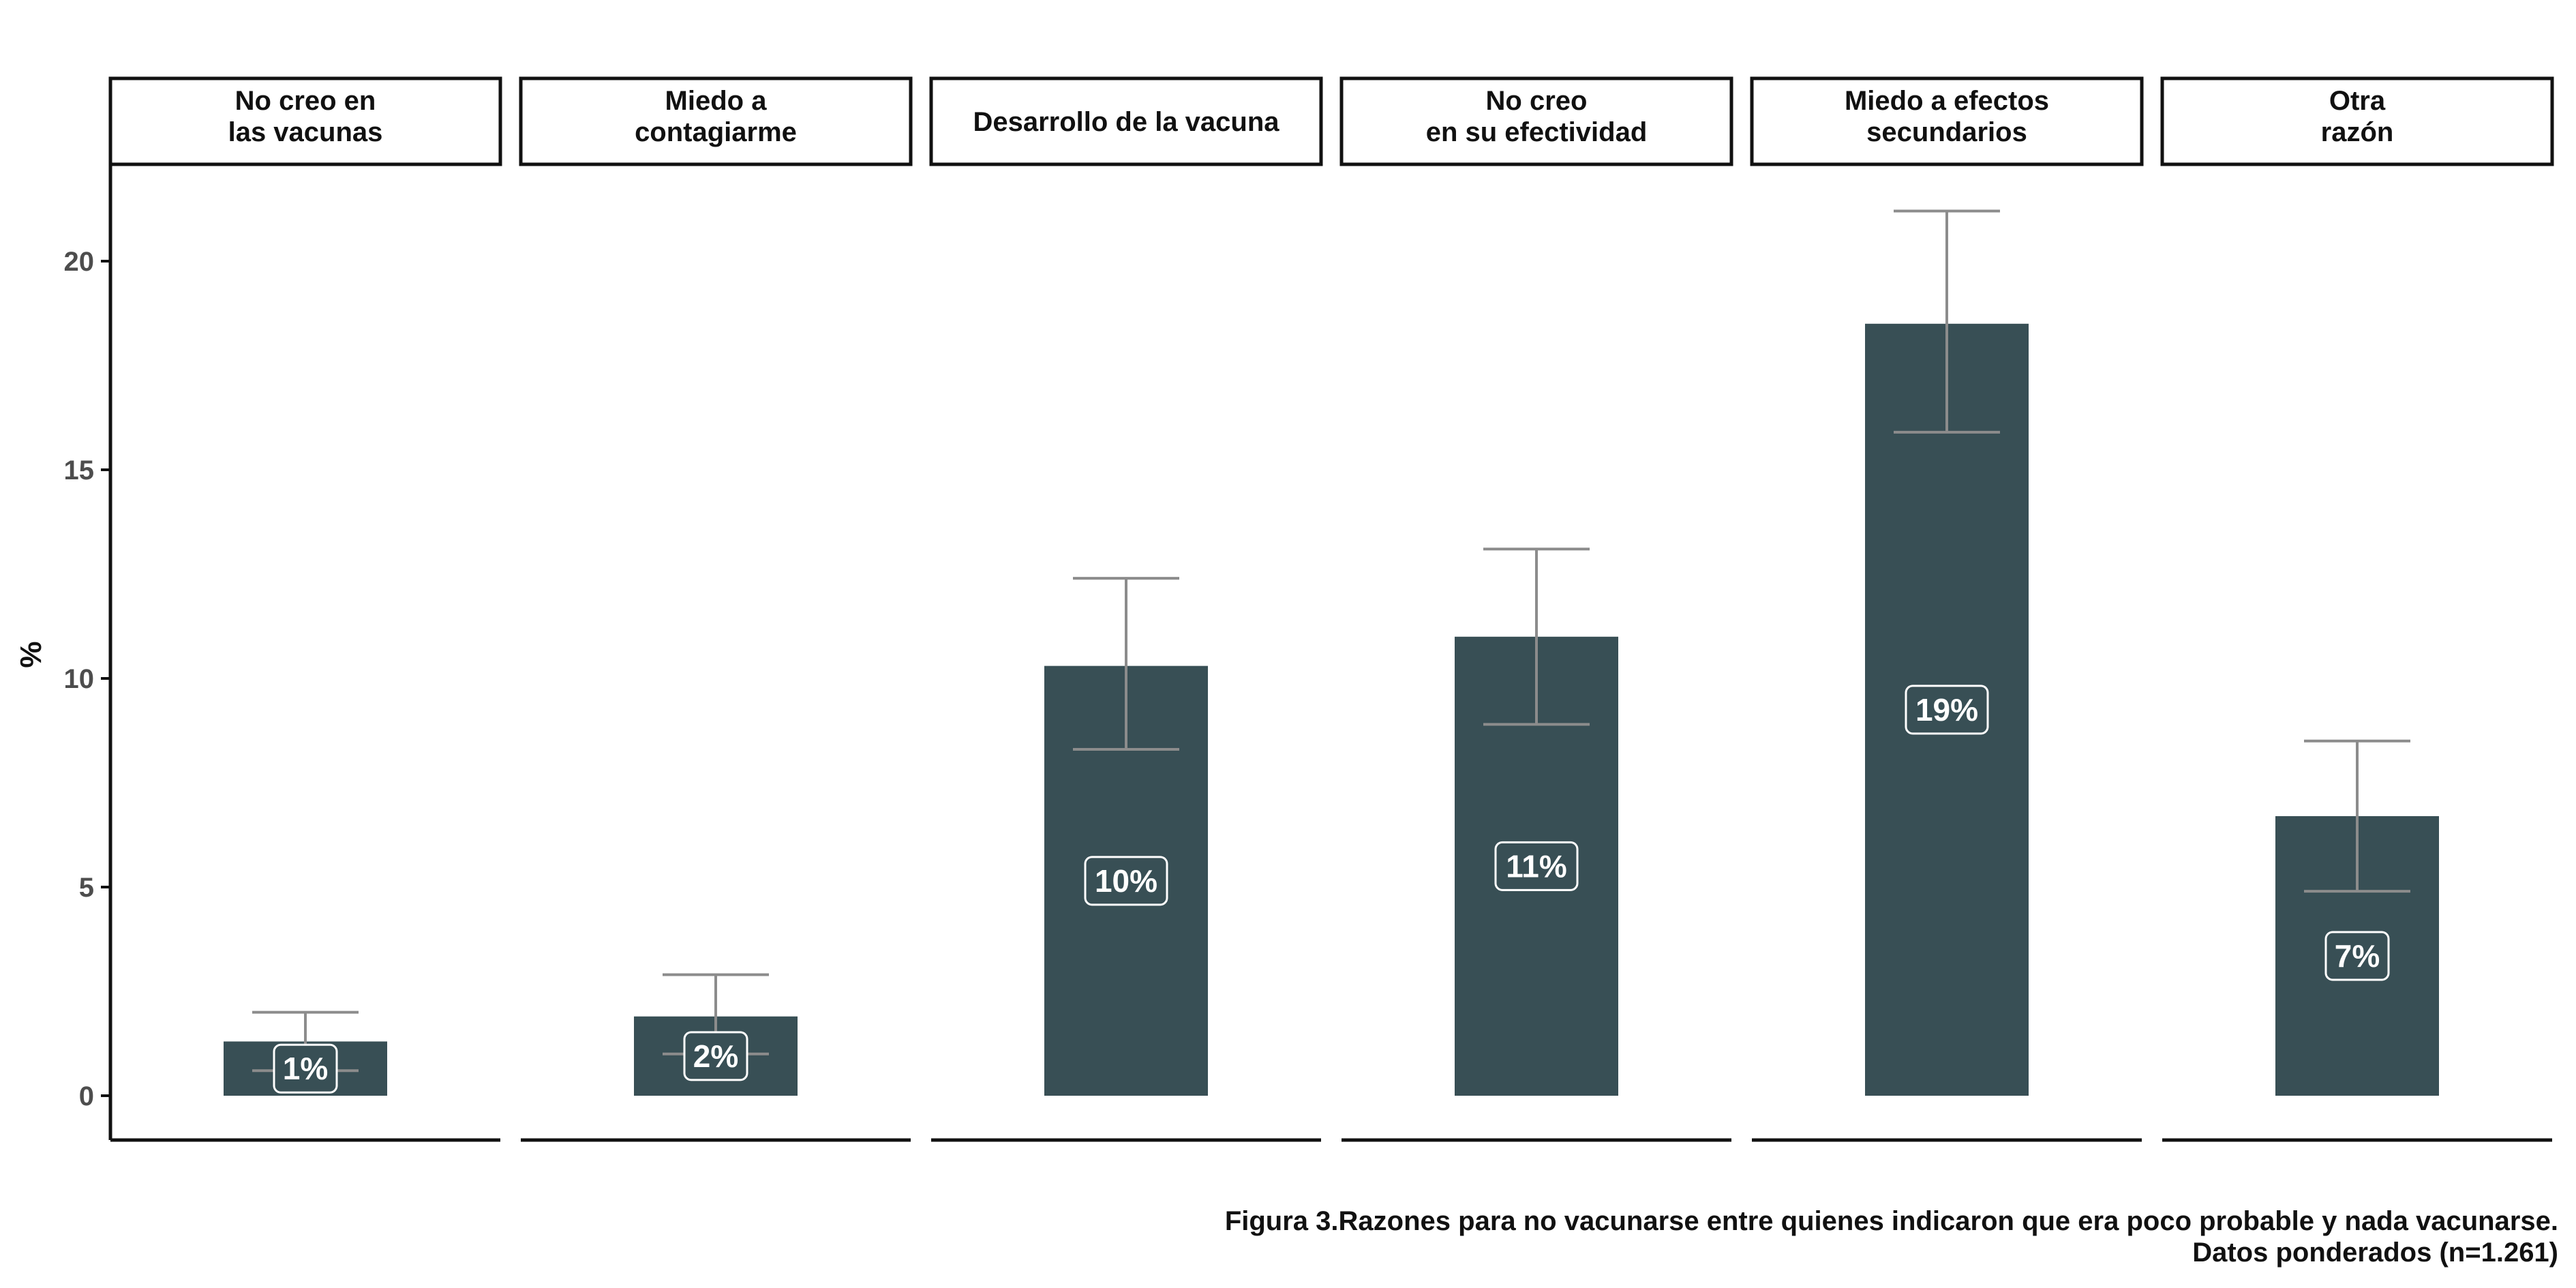  What do you see at coordinates (305, 609) in the screenshot?
I see `facet-panel: No creo en las vacunas 1%` at bounding box center [305, 609].